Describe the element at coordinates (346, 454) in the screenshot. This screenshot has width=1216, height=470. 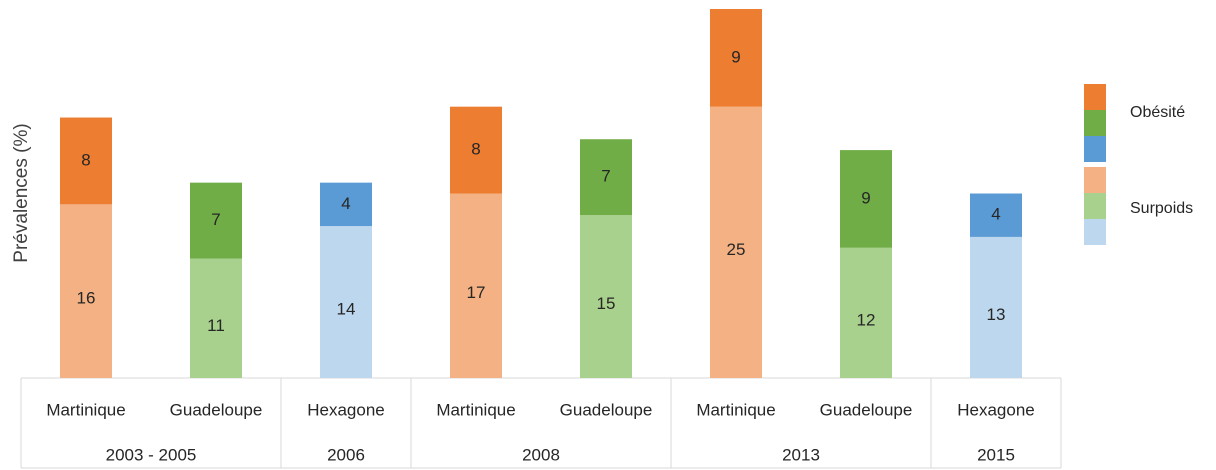
I see `group-label: 2006` at that location.